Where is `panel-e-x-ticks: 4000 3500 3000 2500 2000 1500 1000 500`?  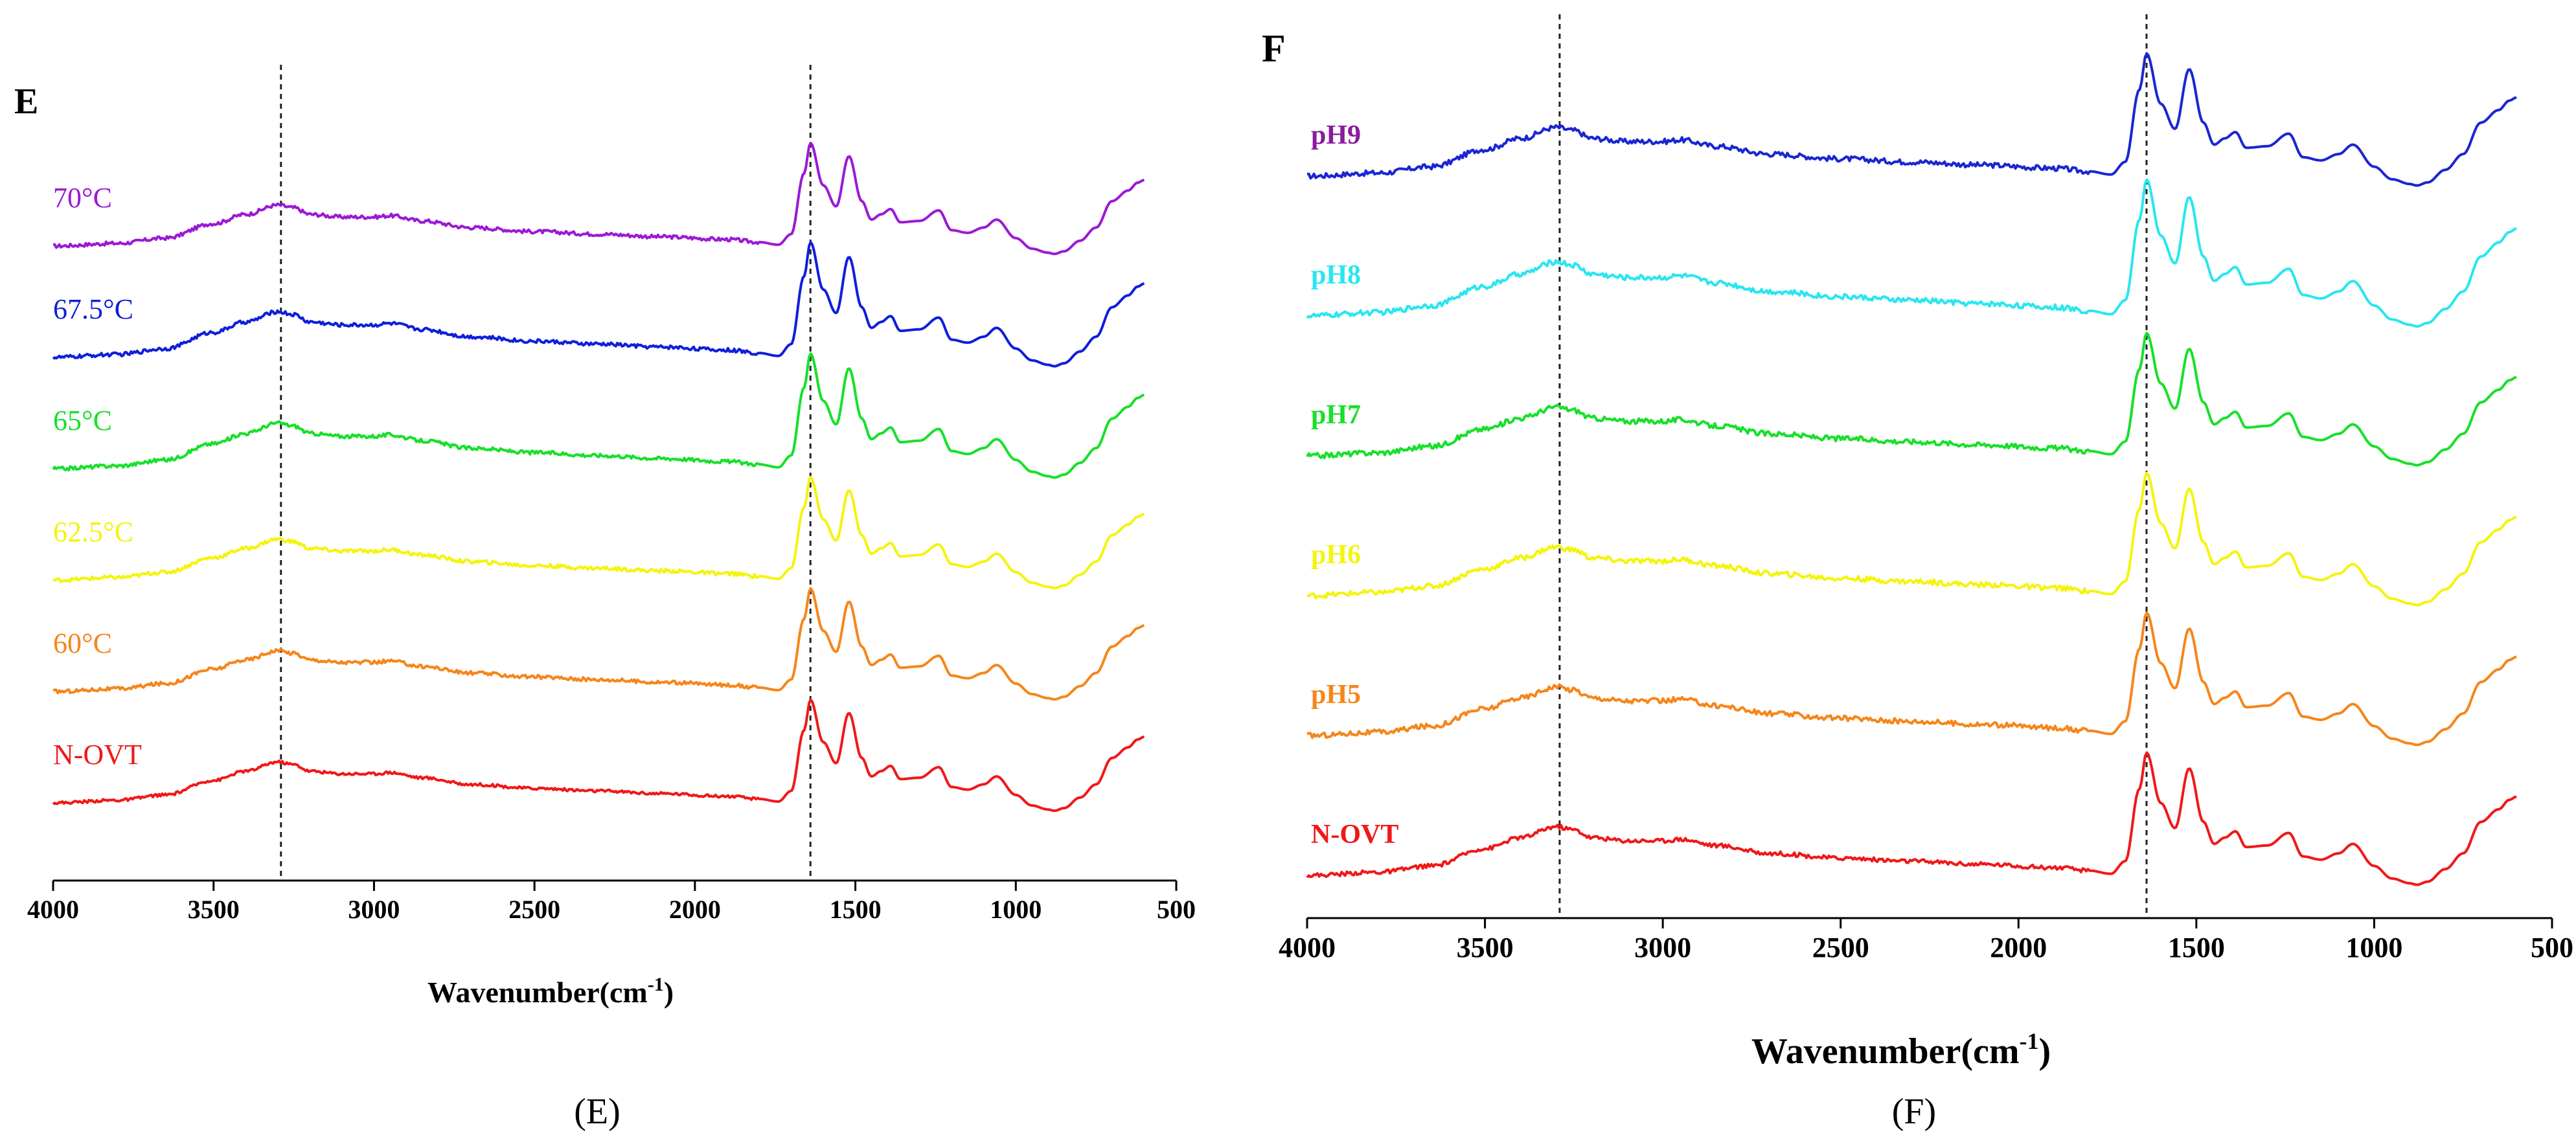 panel-e-x-ticks: 4000 3500 3000 2500 2000 1500 1000 500 is located at coordinates (612, 902).